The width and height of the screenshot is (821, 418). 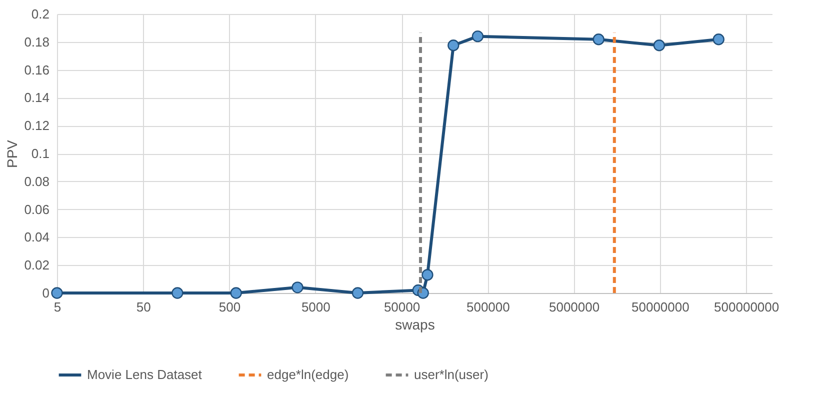 What do you see at coordinates (58, 307) in the screenshot?
I see `x-tick-label: 5` at bounding box center [58, 307].